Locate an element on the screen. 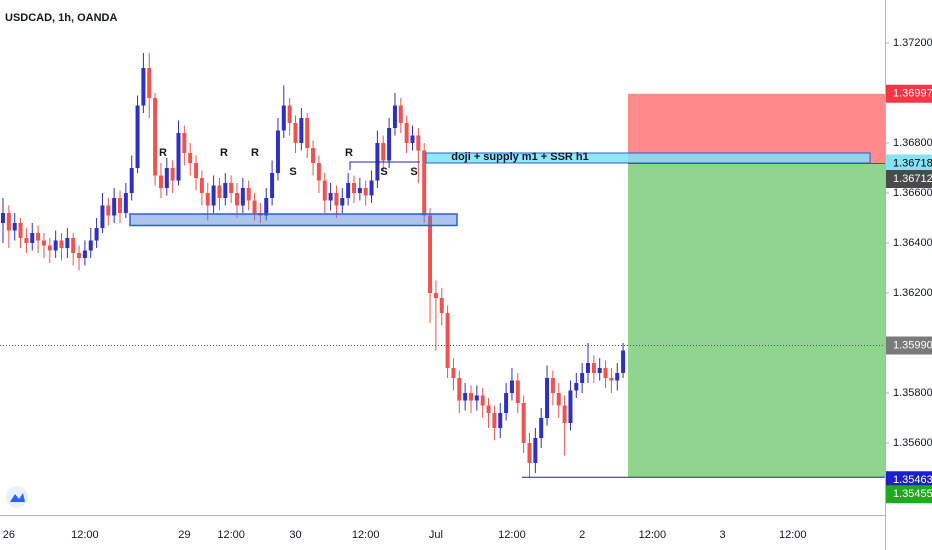 Image resolution: width=932 pixels, height=550 pixels. y-tick-label: 1.36600 is located at coordinates (912, 193).